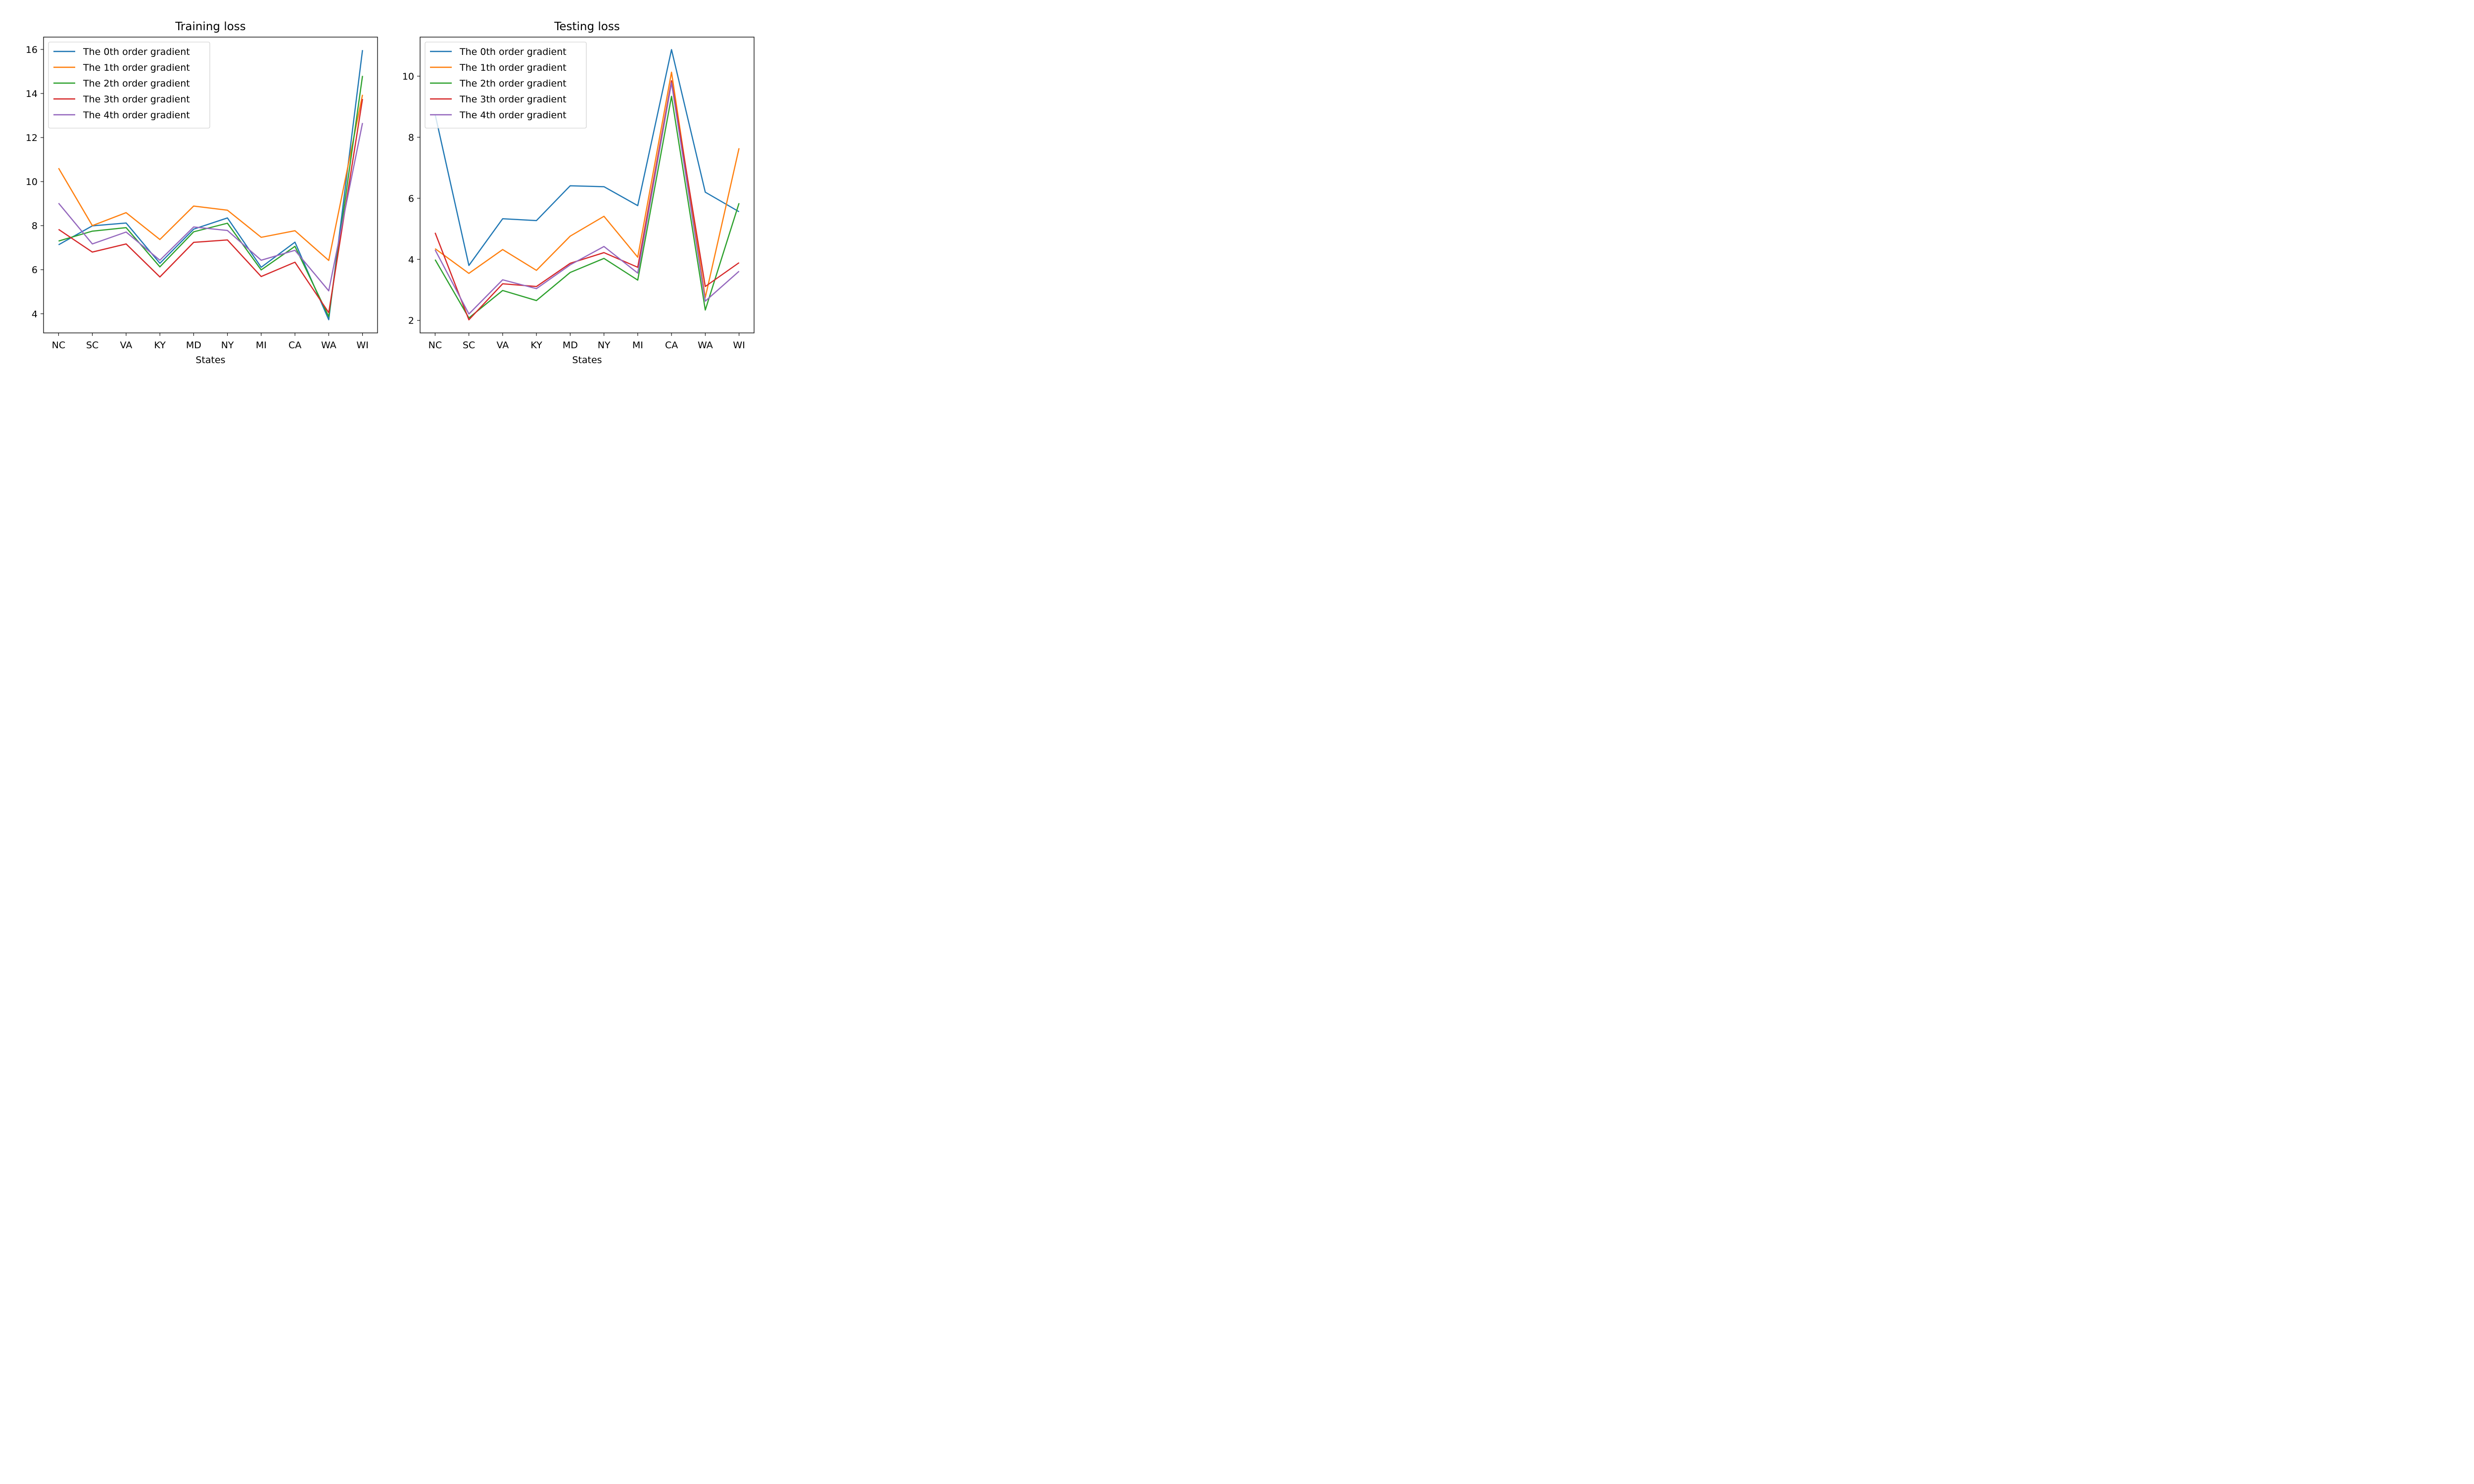 Image resolution: width=2474 pixels, height=1484 pixels. What do you see at coordinates (536, 345) in the screenshot?
I see `testing-x-tick-label: KY` at bounding box center [536, 345].